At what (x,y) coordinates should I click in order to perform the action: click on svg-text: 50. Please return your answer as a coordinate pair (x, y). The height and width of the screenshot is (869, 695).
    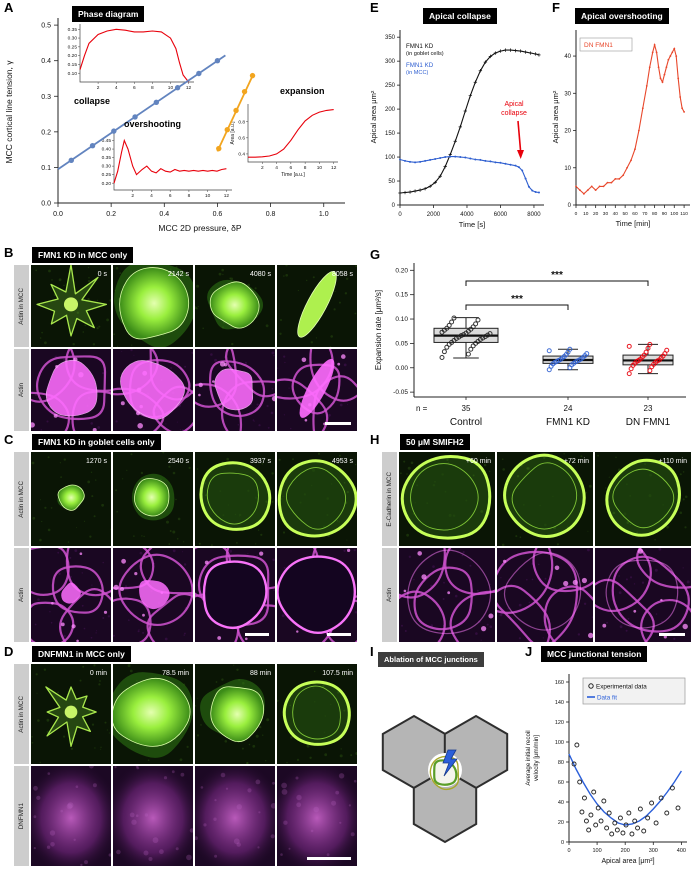
    Looking at the image, I should click on (391, 182).